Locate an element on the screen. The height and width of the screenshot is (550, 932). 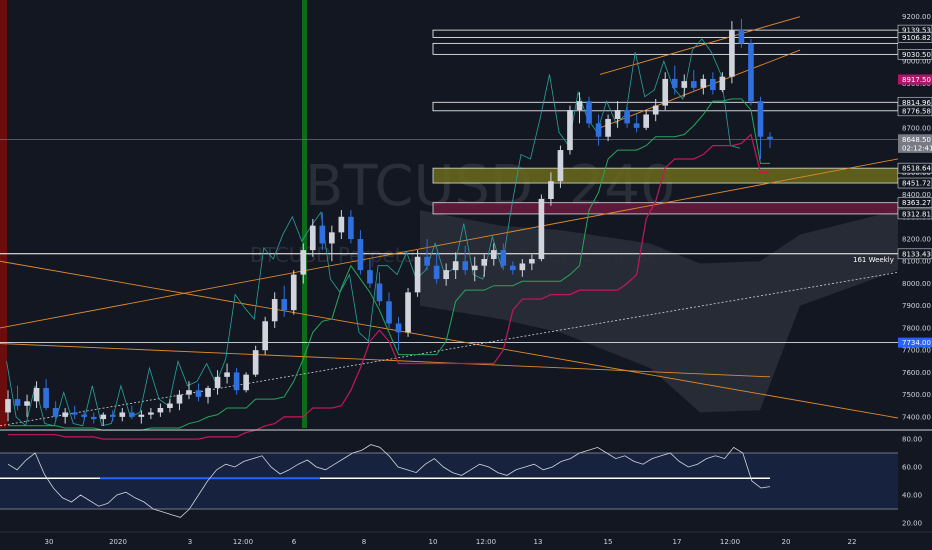
x-tick-label: 22 is located at coordinates (852, 542).